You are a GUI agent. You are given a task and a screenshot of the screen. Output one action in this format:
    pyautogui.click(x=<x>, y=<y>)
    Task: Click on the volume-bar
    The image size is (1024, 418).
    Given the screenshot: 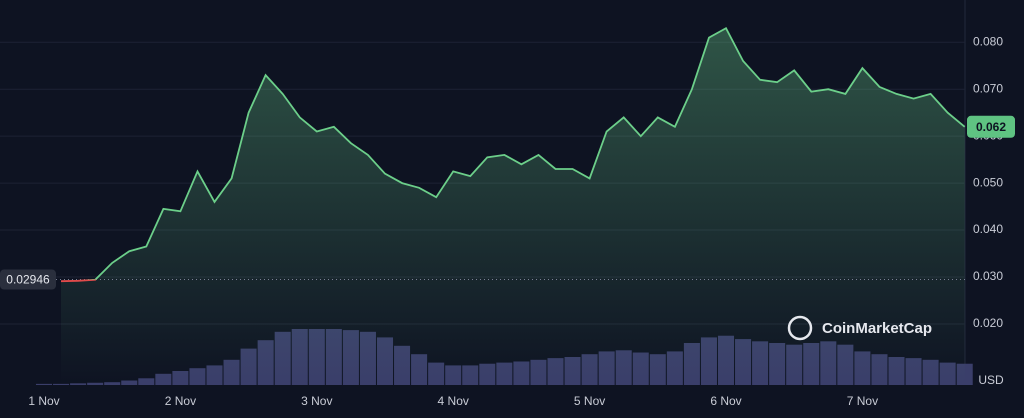 What is the action you would take?
    pyautogui.click(x=44, y=384)
    